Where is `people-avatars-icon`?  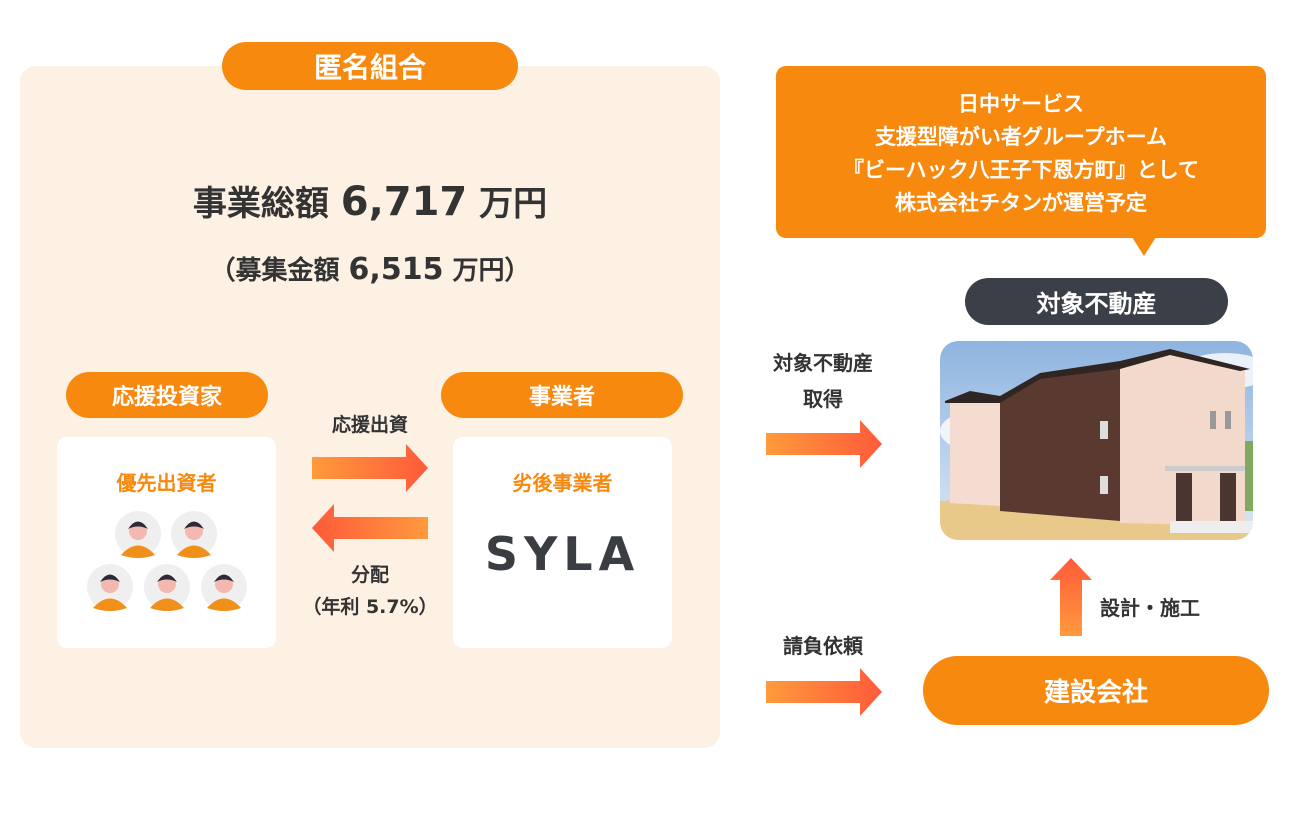
people-avatars-icon is located at coordinates (167, 561).